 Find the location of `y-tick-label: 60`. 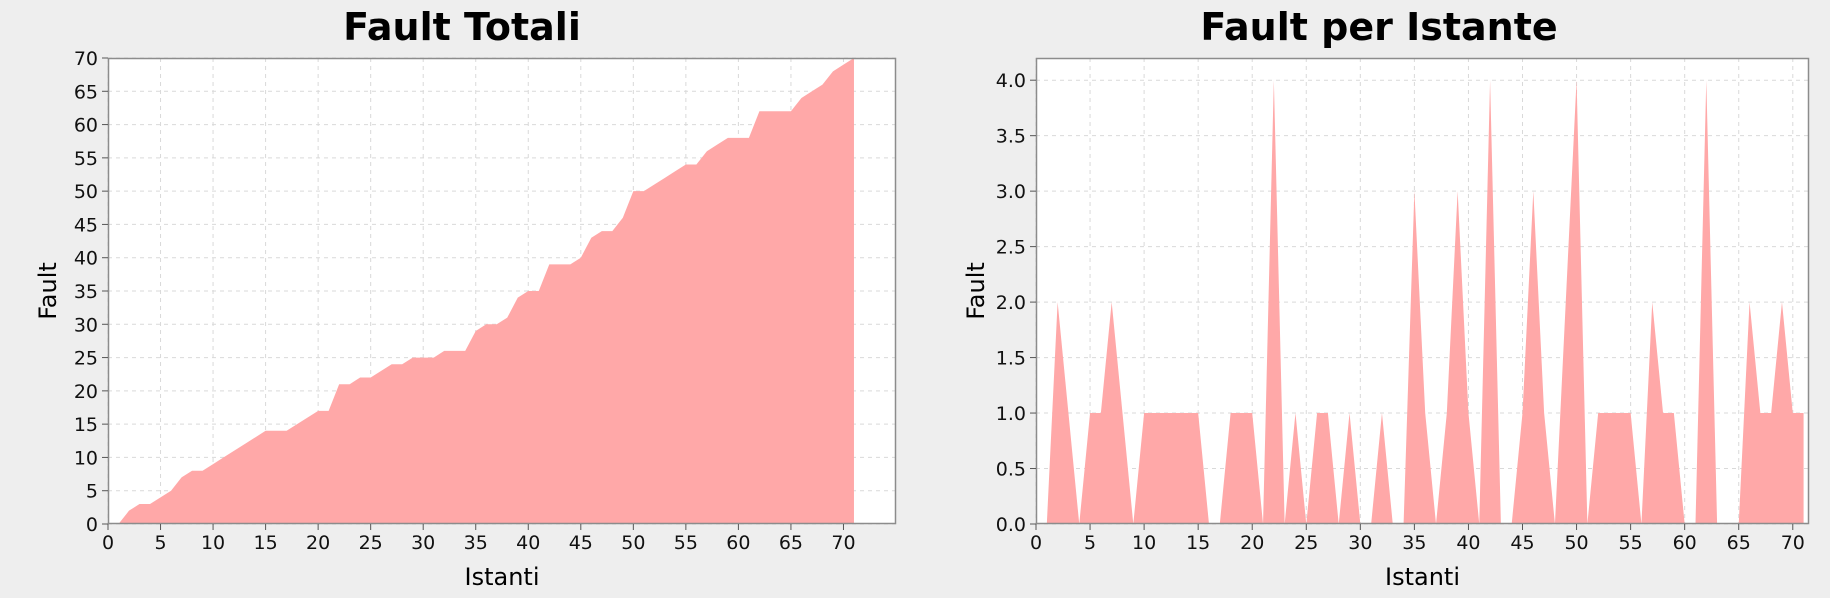

y-tick-label: 60 is located at coordinates (86, 126).